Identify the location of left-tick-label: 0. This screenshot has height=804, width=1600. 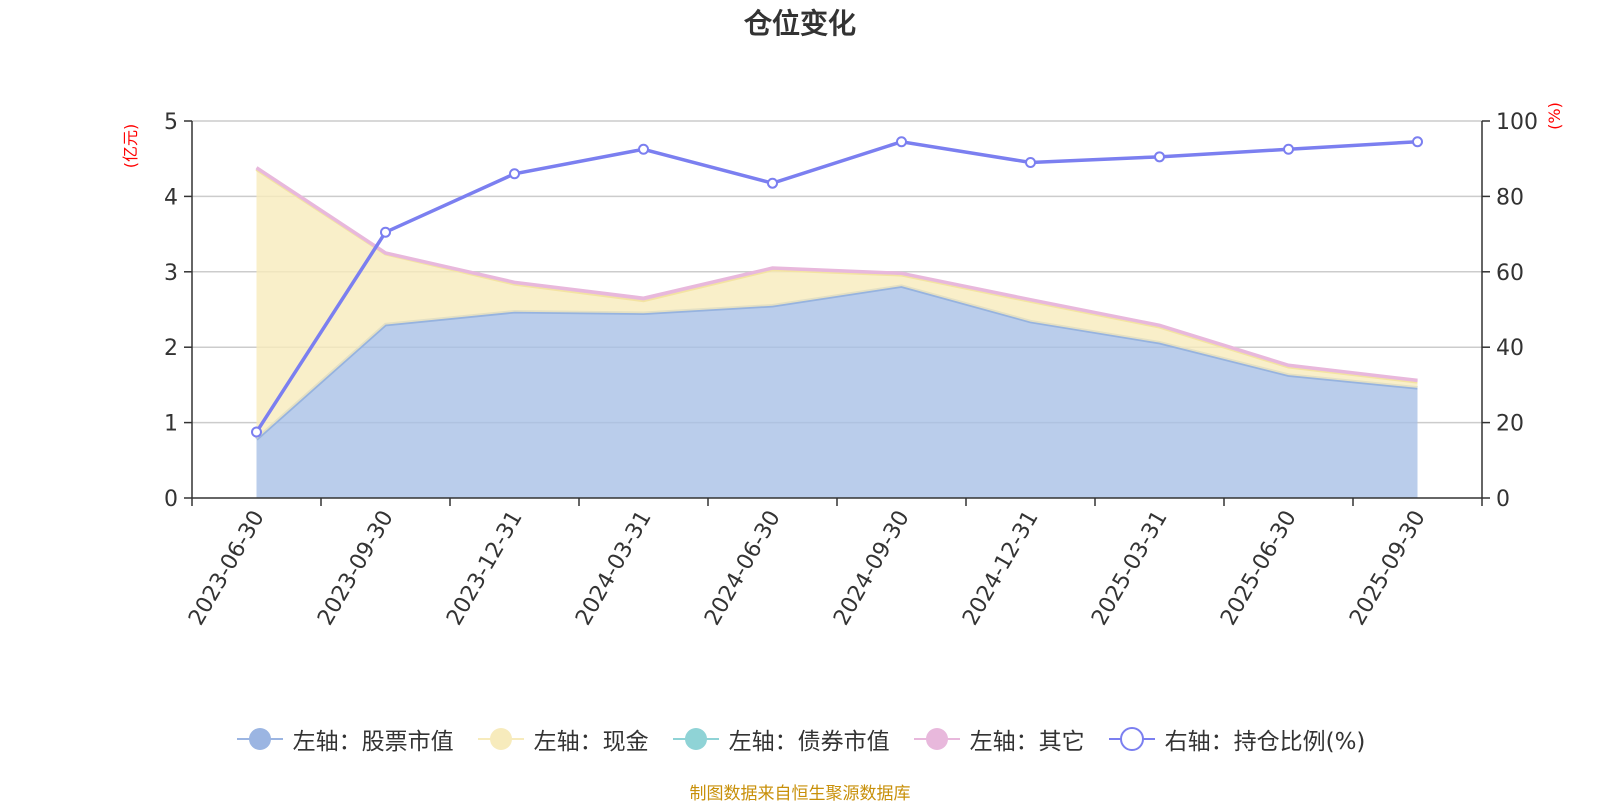
(171, 499).